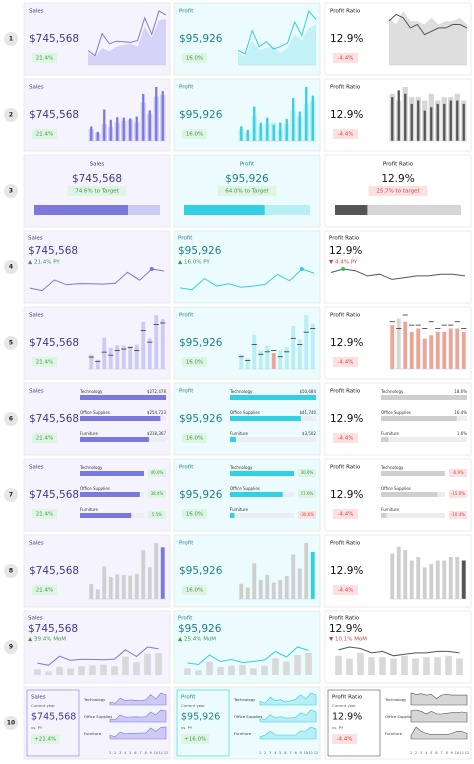 This screenshot has height=764, width=474. What do you see at coordinates (157, 391) in the screenshot?
I see `category-amount: $272,478` at bounding box center [157, 391].